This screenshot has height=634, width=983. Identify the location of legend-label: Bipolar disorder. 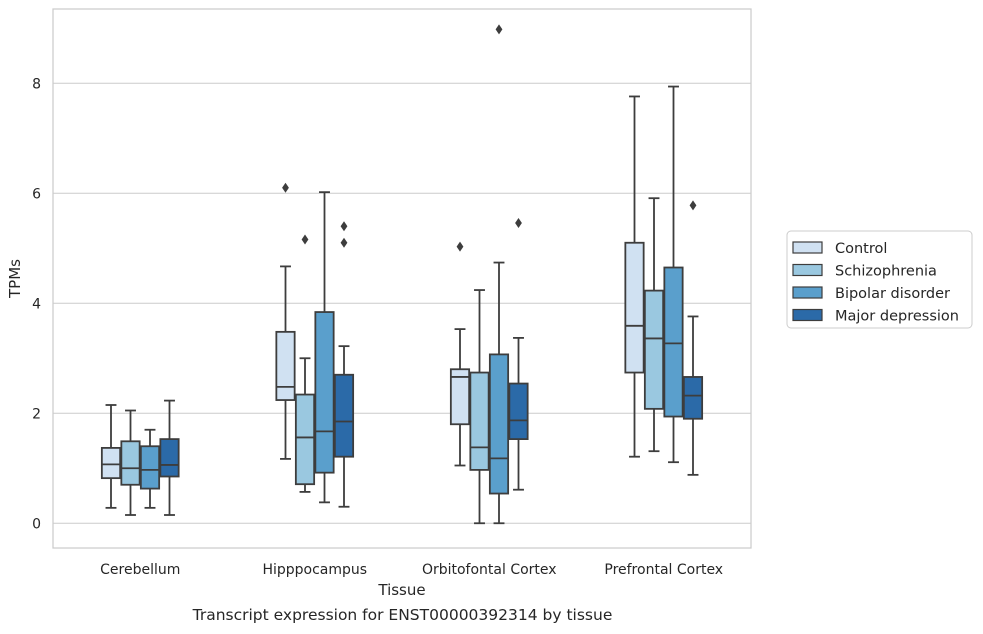
(892, 294).